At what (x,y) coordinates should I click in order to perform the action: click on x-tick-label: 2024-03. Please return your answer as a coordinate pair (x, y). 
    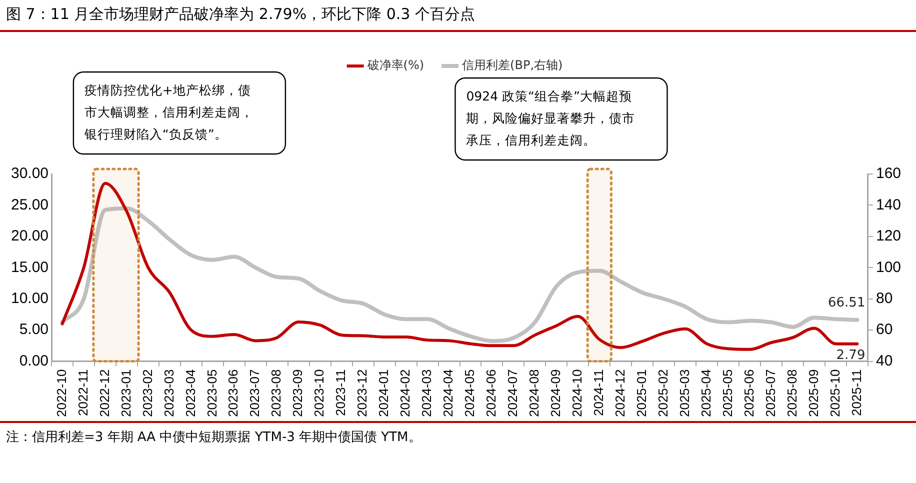
    Looking at the image, I should click on (426, 393).